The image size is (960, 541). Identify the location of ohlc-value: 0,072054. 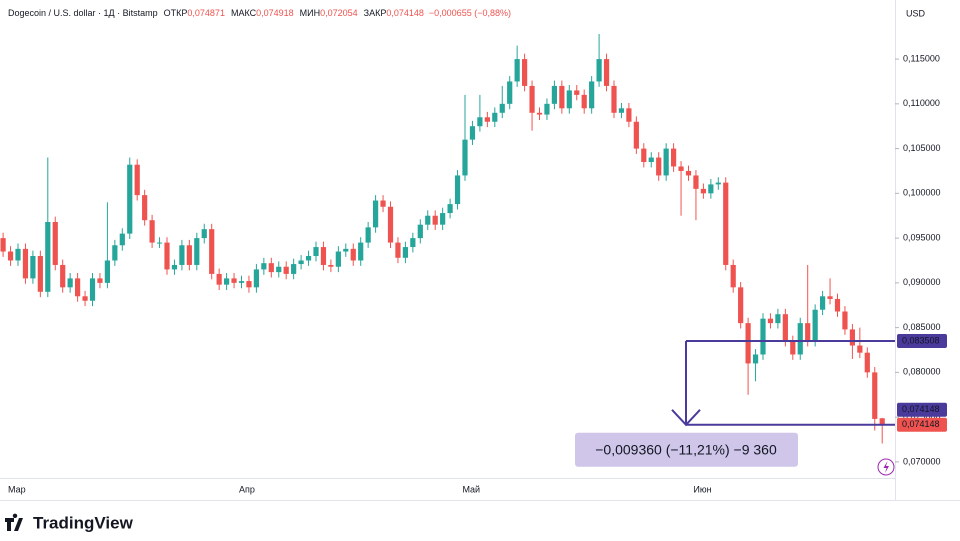
(339, 13).